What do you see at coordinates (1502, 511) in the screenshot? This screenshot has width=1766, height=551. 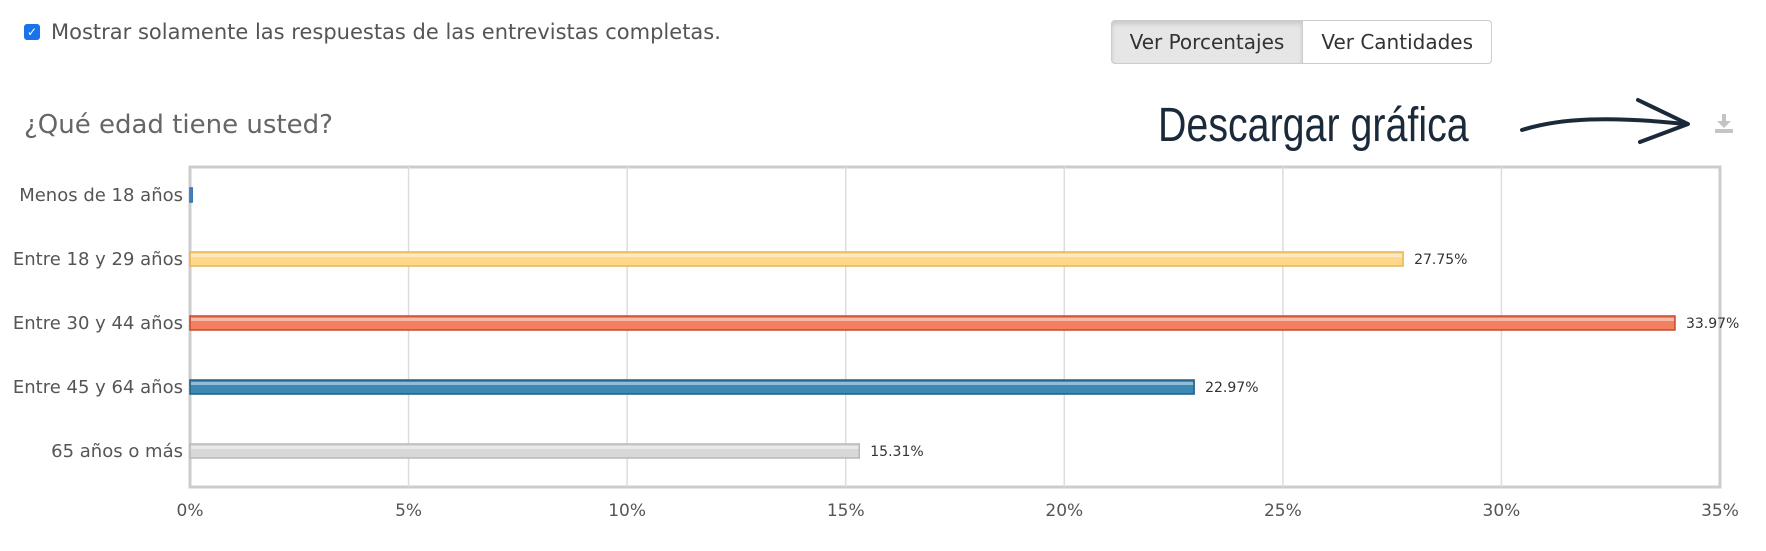 I see `x-tick-label: 30%` at bounding box center [1502, 511].